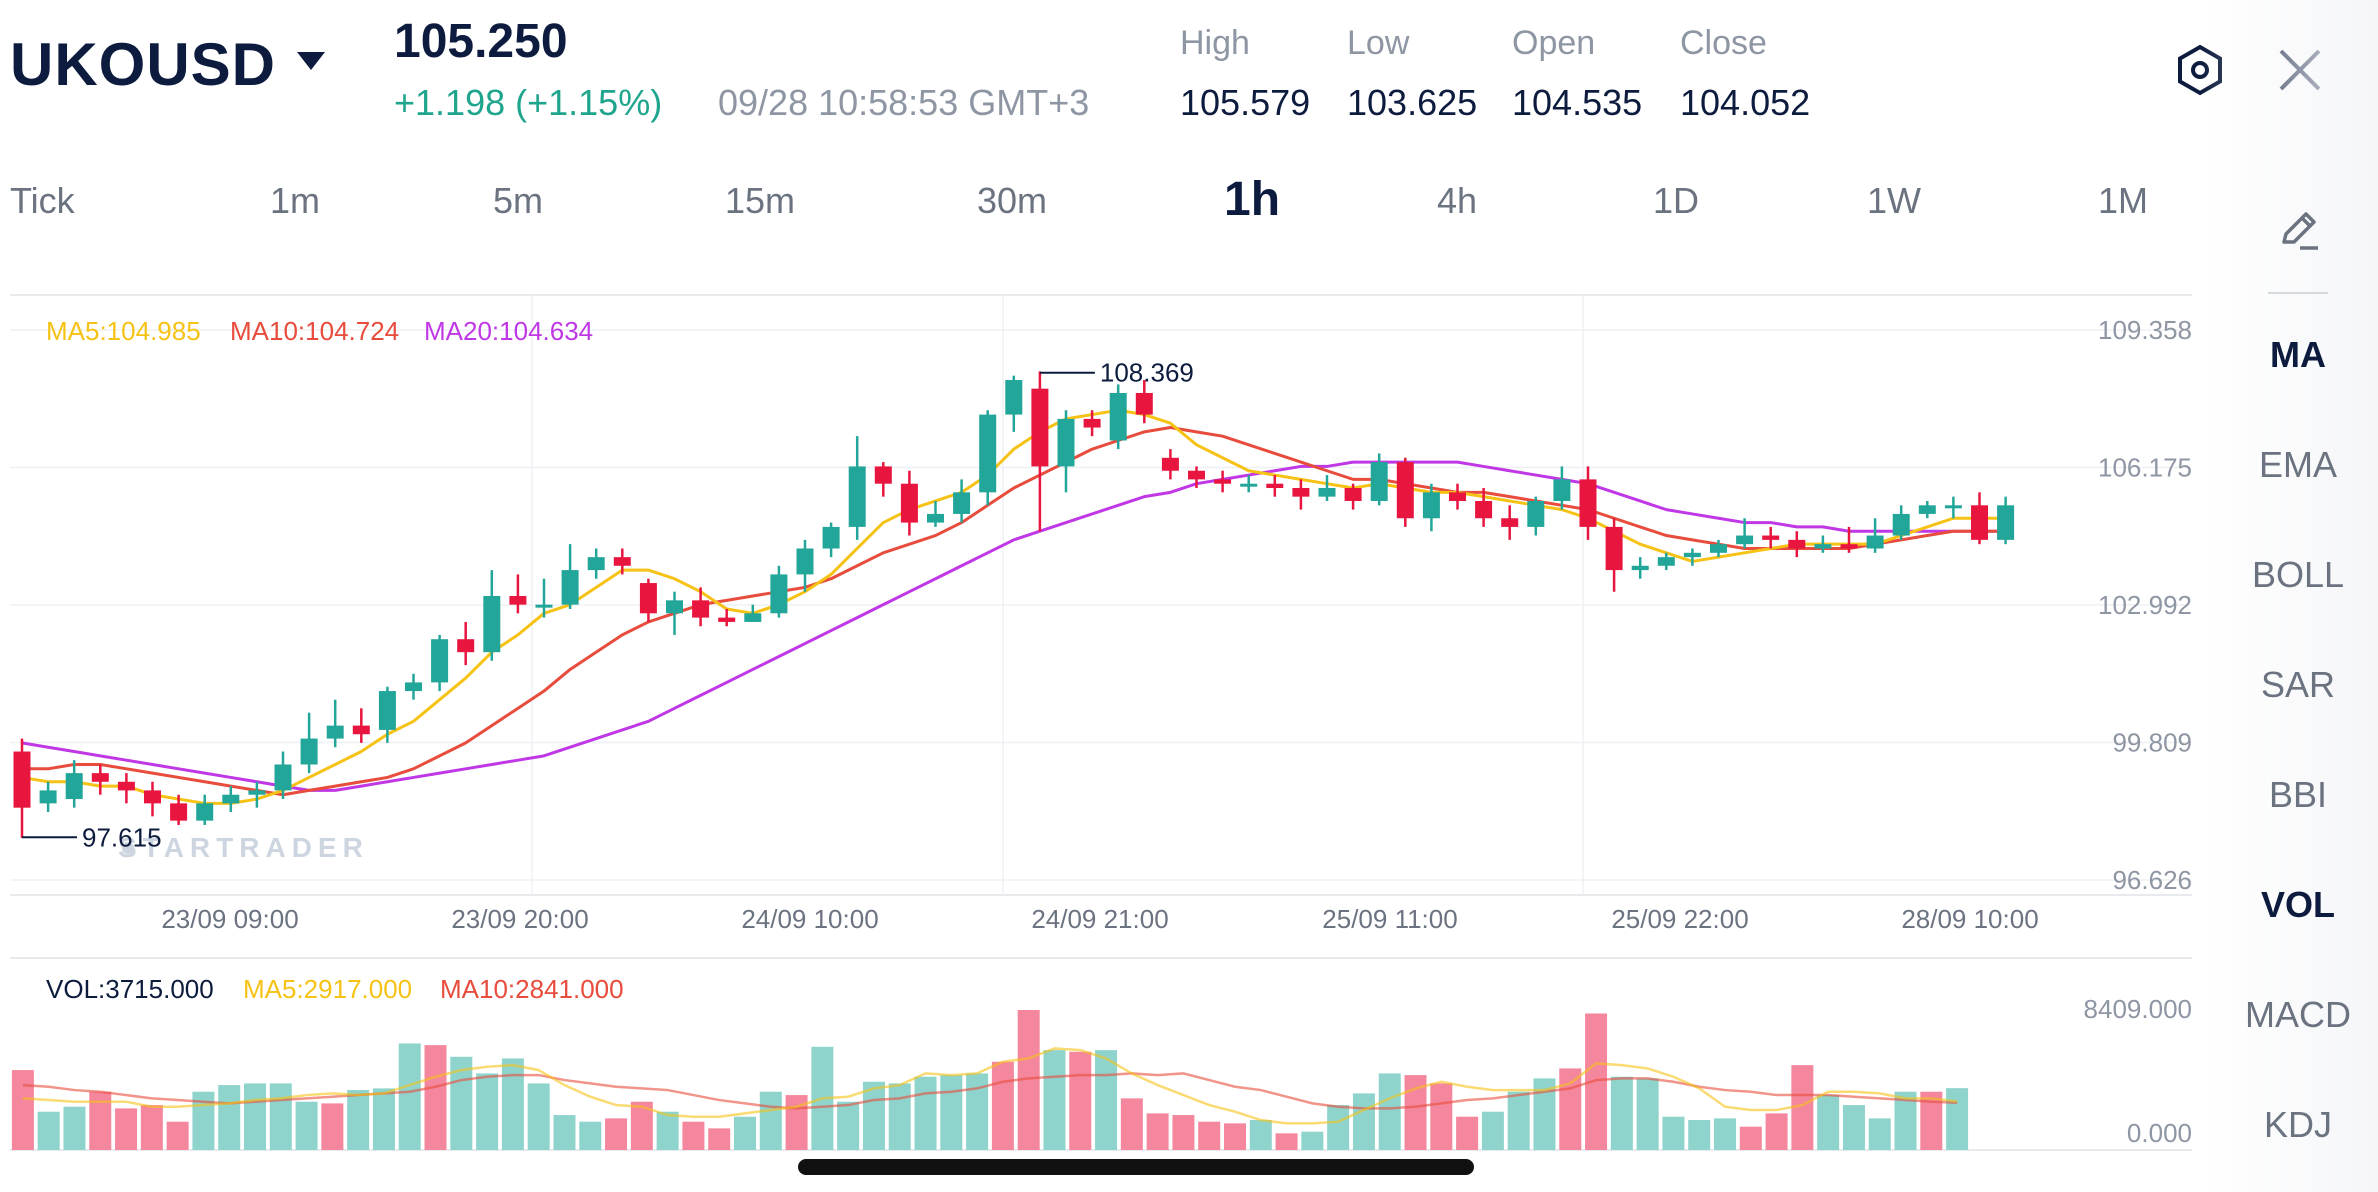 The image size is (2378, 1192). I want to click on chevron-down-icon, so click(311, 61).